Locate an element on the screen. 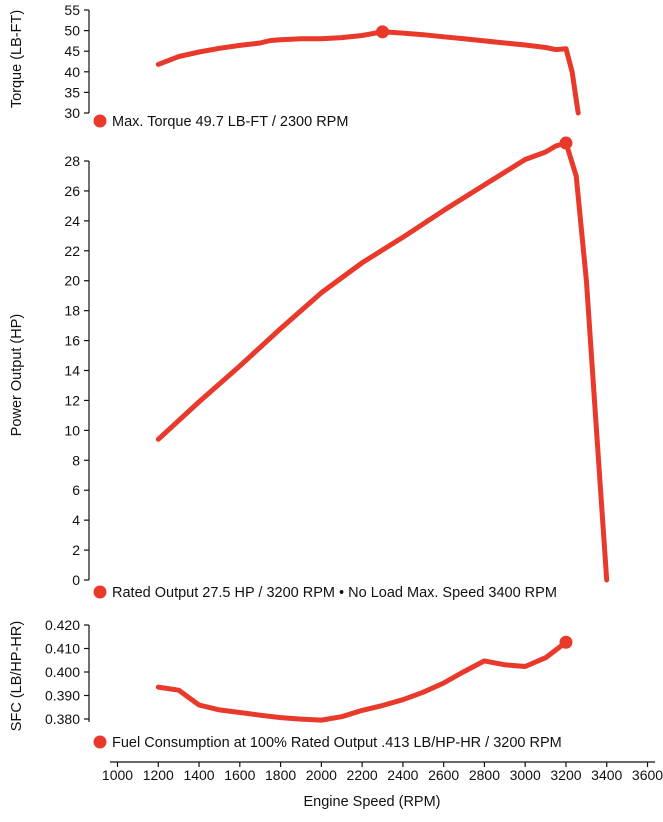  power-y-tick-label: 4 is located at coordinates (76, 520).